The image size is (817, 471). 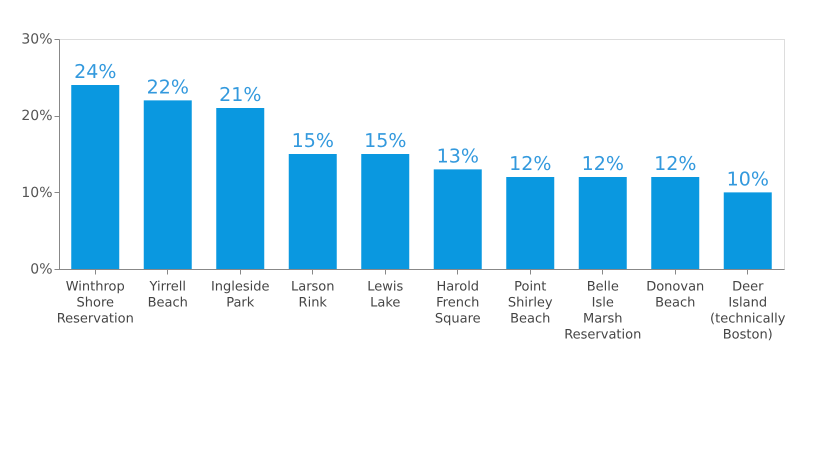 What do you see at coordinates (312, 295) in the screenshot?
I see `x-tick-label: Larson Rink` at bounding box center [312, 295].